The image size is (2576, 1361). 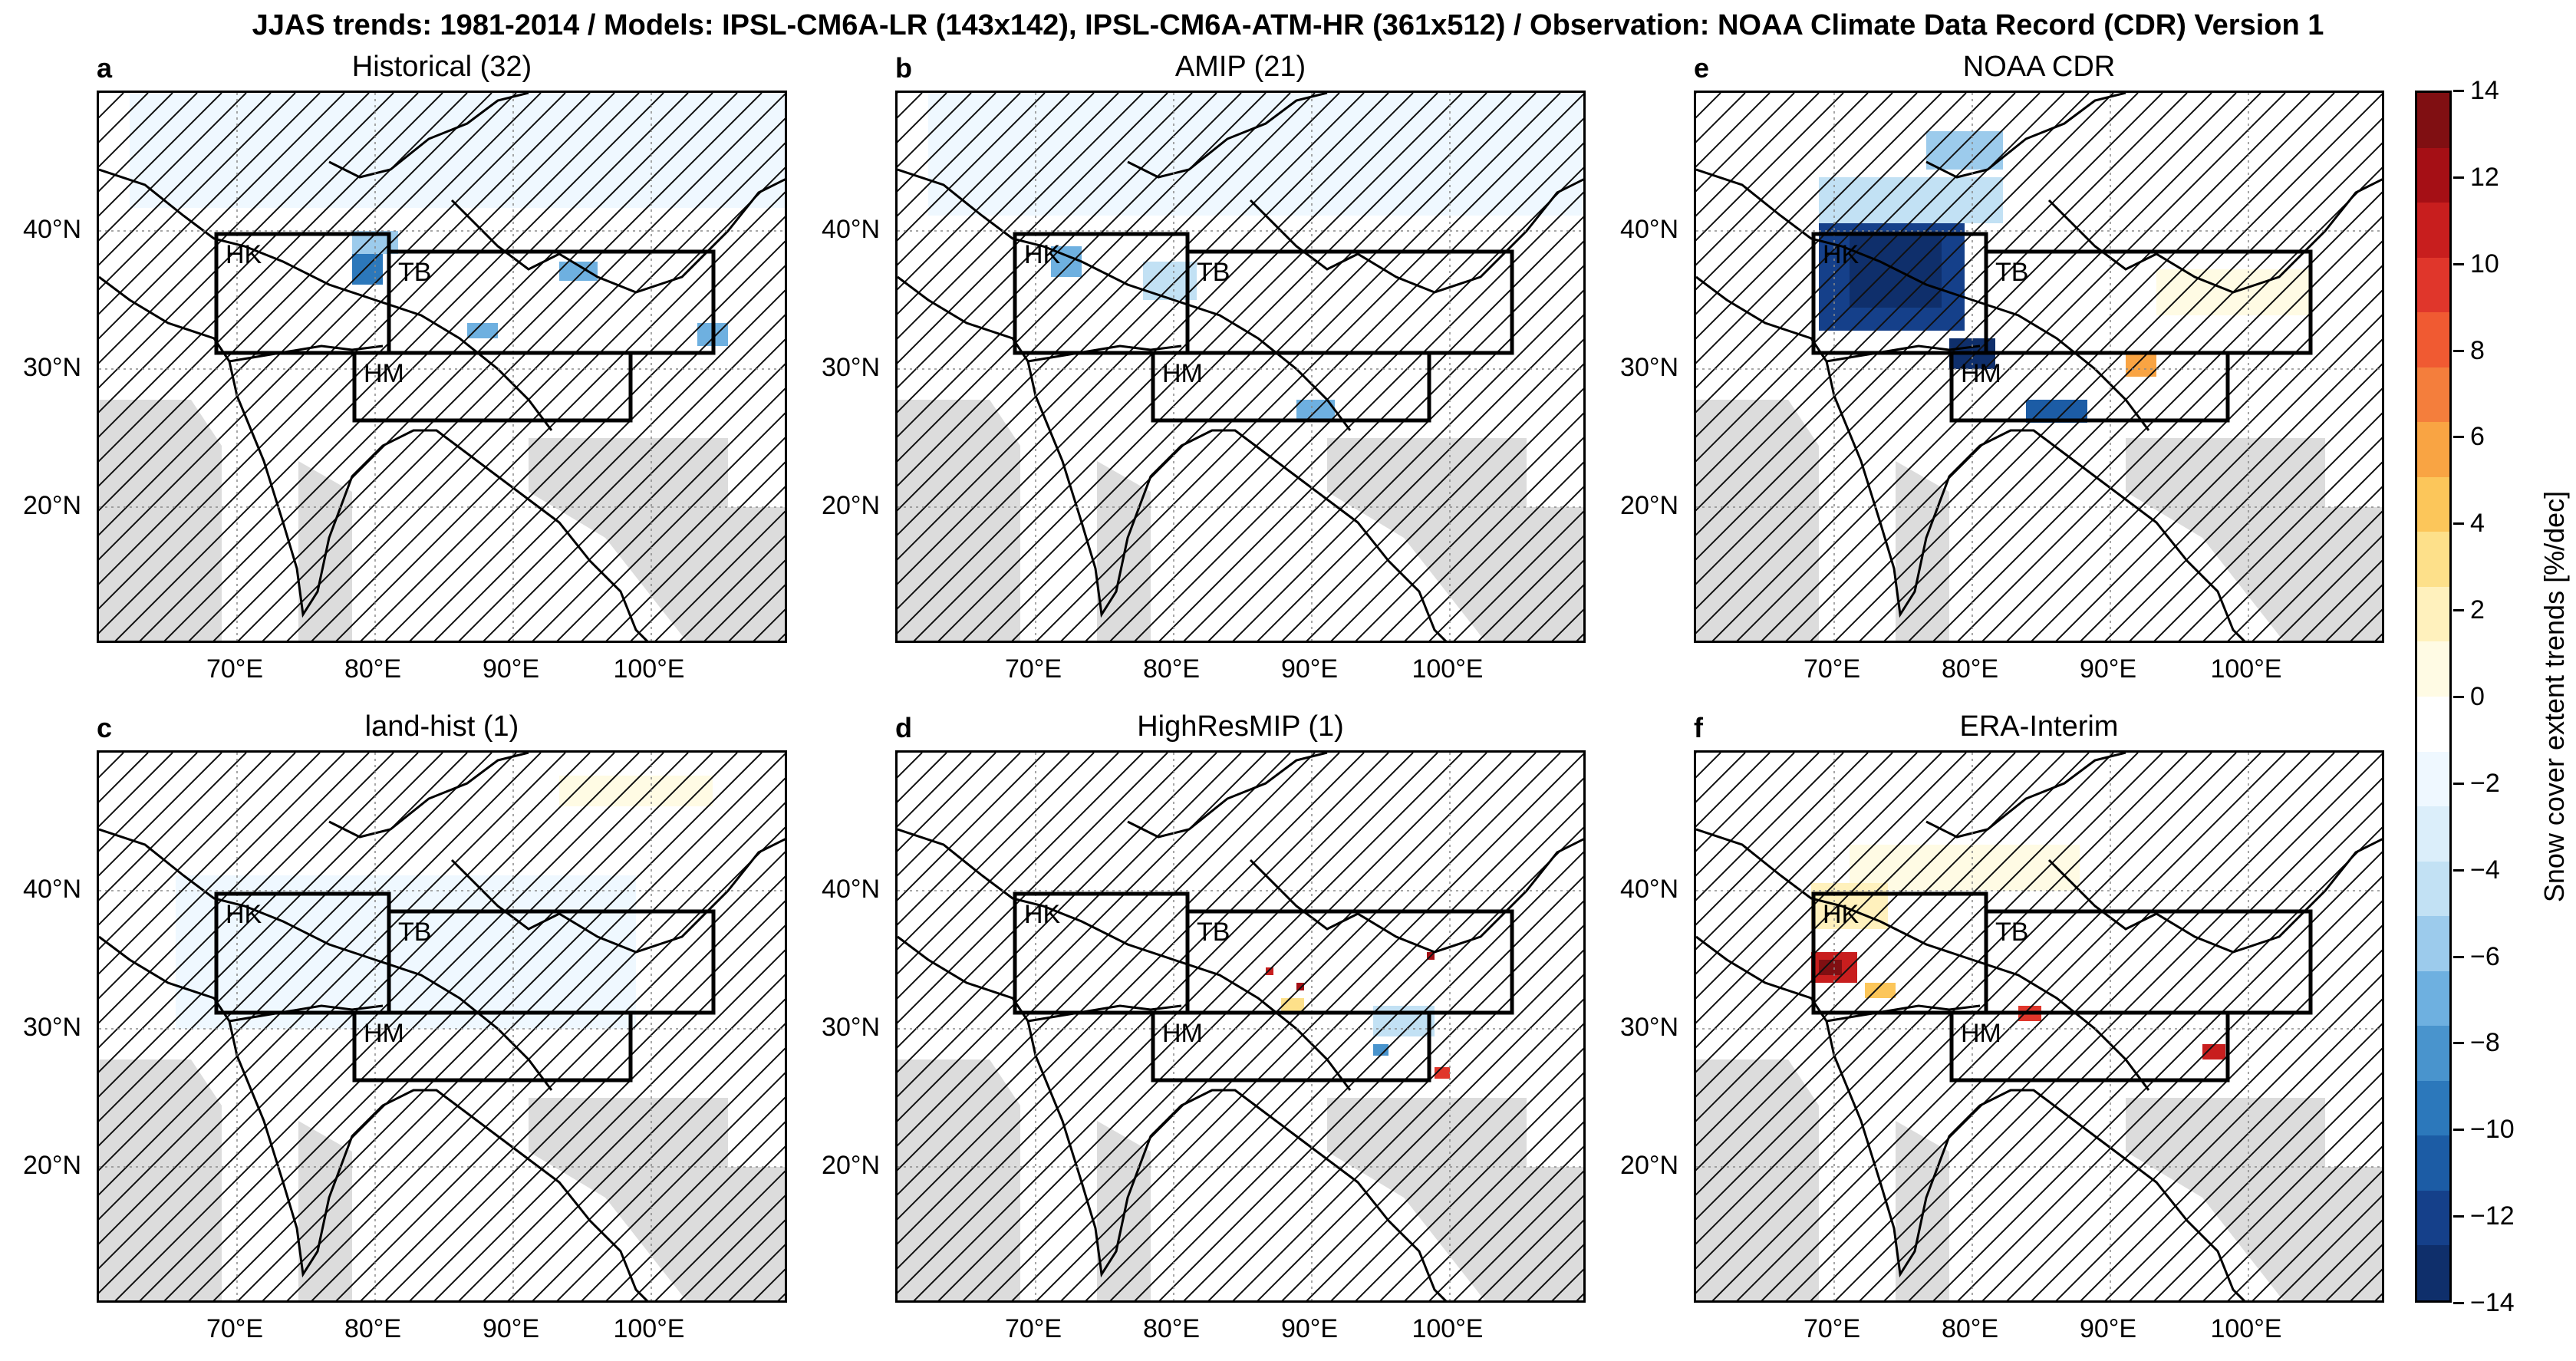 What do you see at coordinates (2485, 956) in the screenshot?
I see `colorbar-tick-label: −6` at bounding box center [2485, 956].